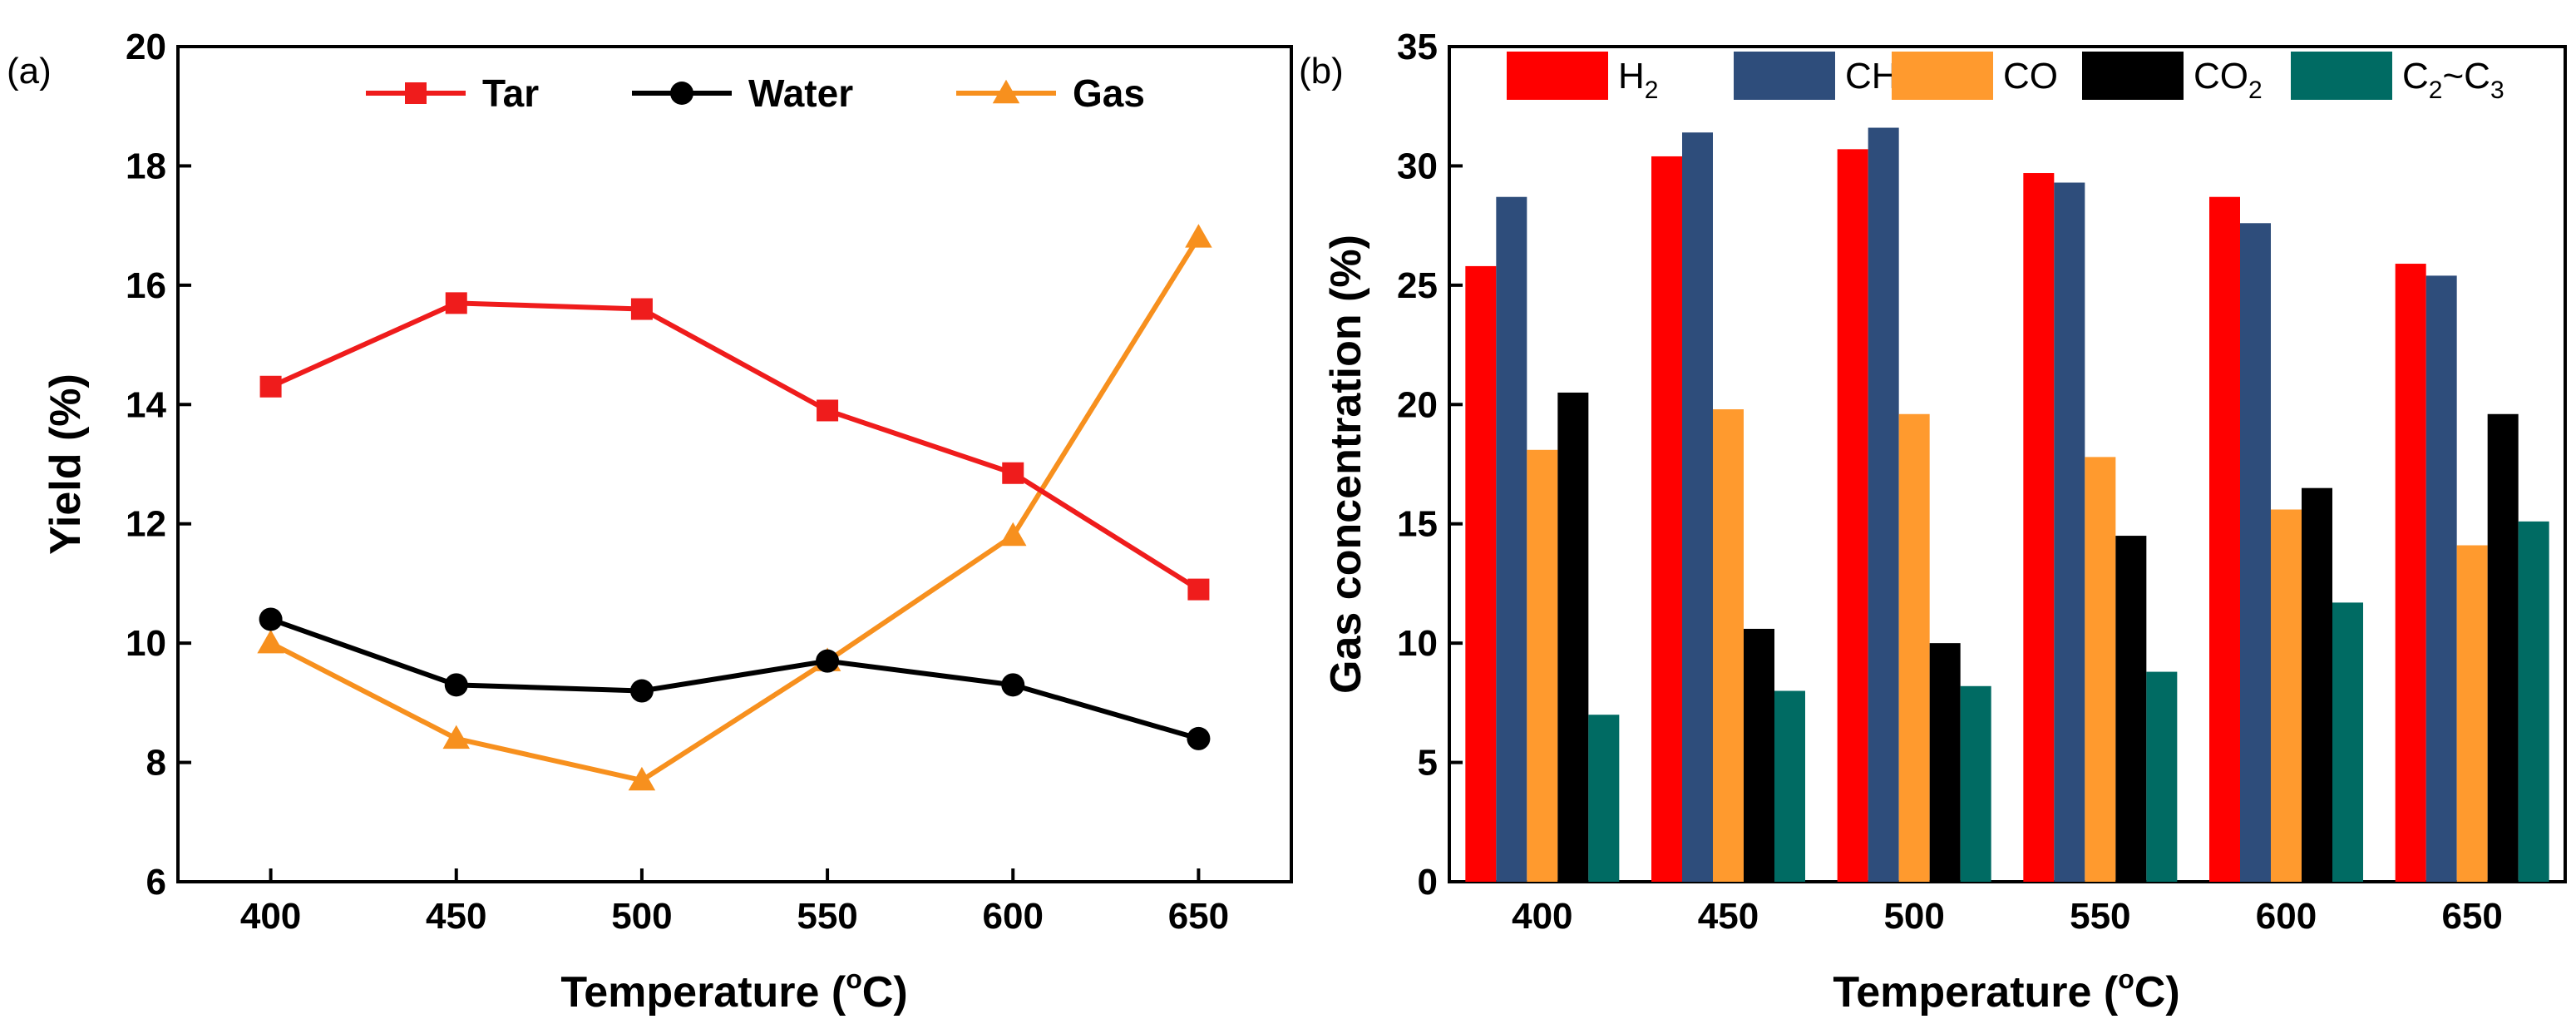 This screenshot has height=1029, width=2576. Describe the element at coordinates (1417, 524) in the screenshot. I see `y-tick-label: 15` at that location.